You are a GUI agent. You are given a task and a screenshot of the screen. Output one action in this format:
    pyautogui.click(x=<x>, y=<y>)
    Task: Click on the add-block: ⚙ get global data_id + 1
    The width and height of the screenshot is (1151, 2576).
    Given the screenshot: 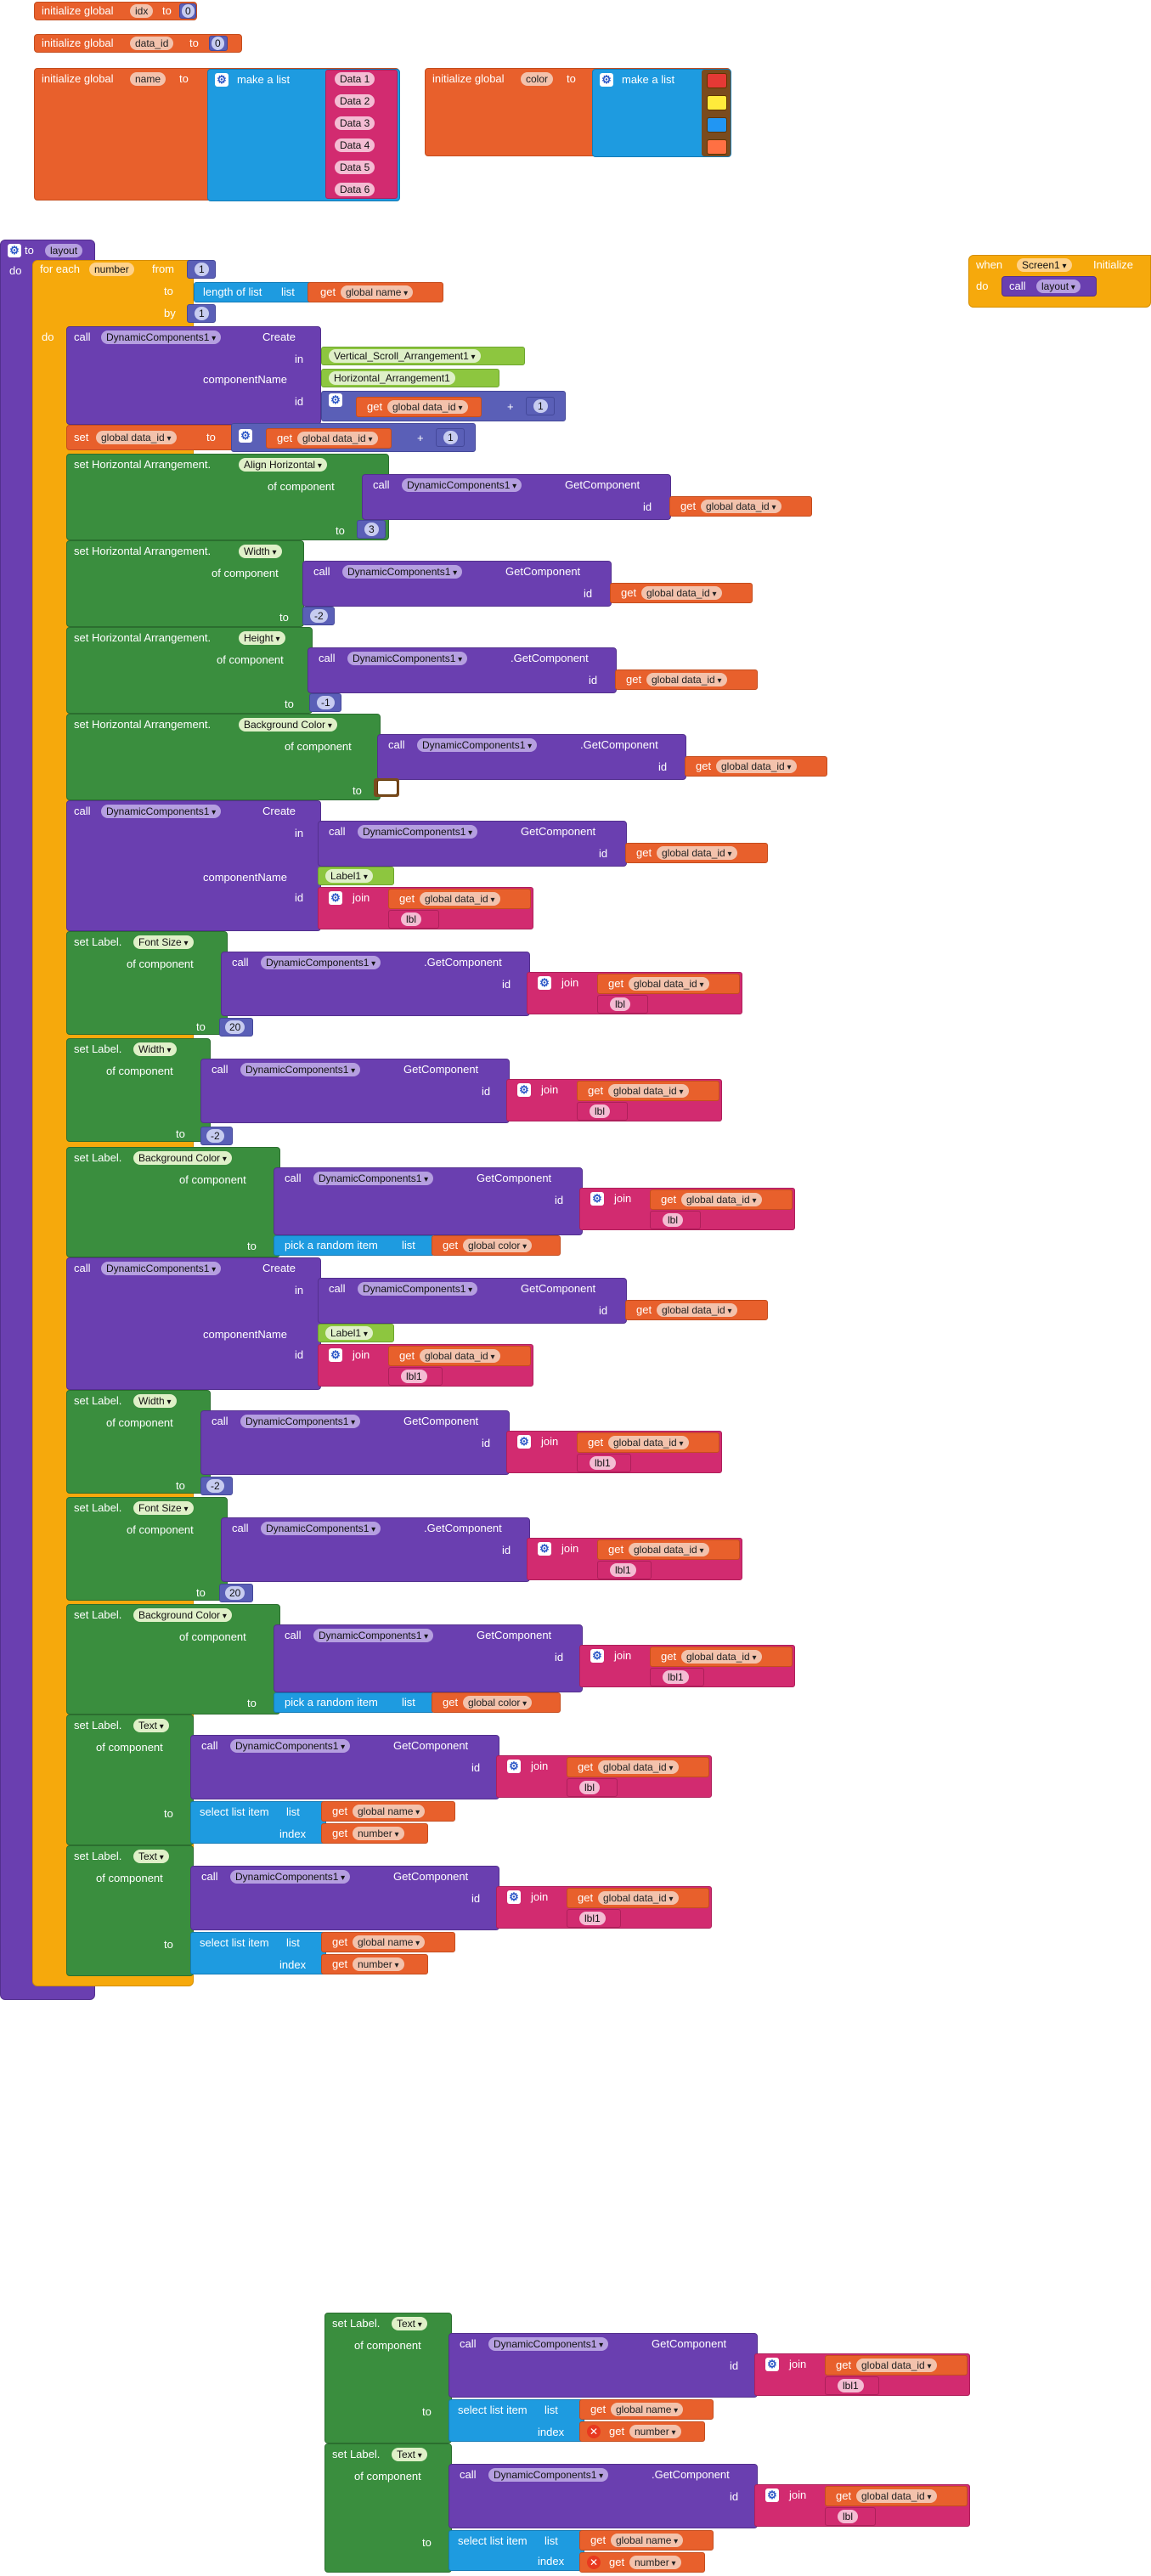 What is the action you would take?
    pyautogui.click(x=444, y=406)
    